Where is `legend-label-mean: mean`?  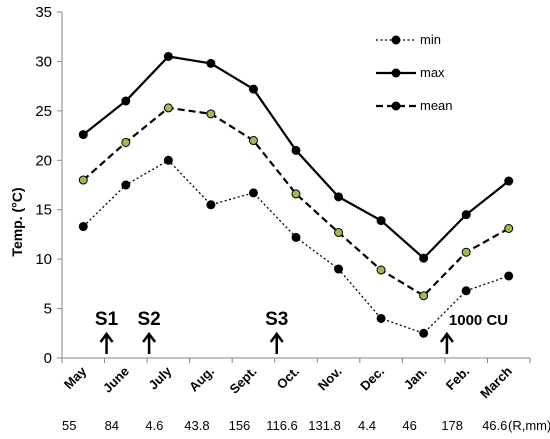
legend-label-mean: mean is located at coordinates (436, 105).